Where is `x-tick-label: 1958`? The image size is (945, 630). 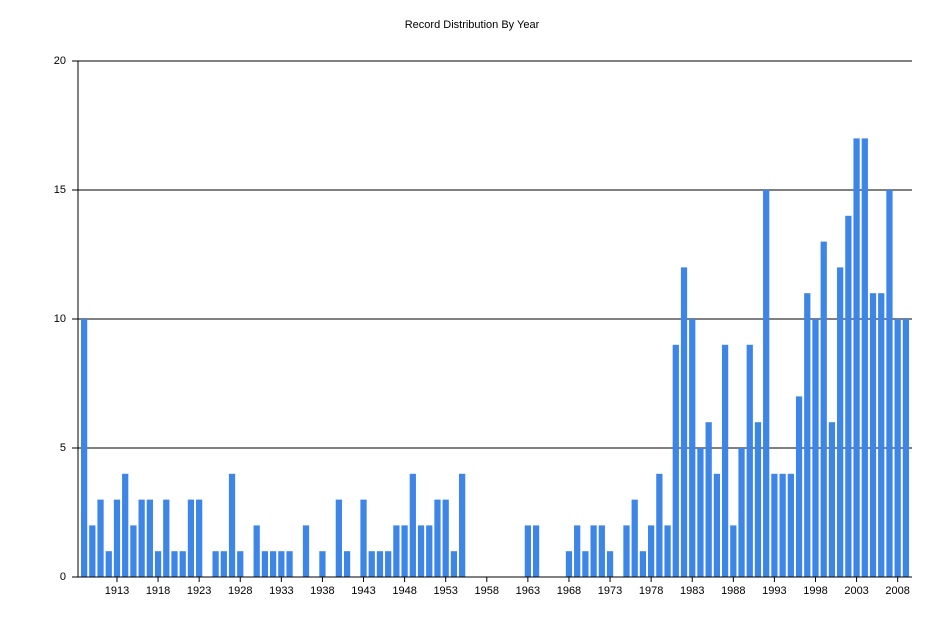
x-tick-label: 1958 is located at coordinates (487, 591).